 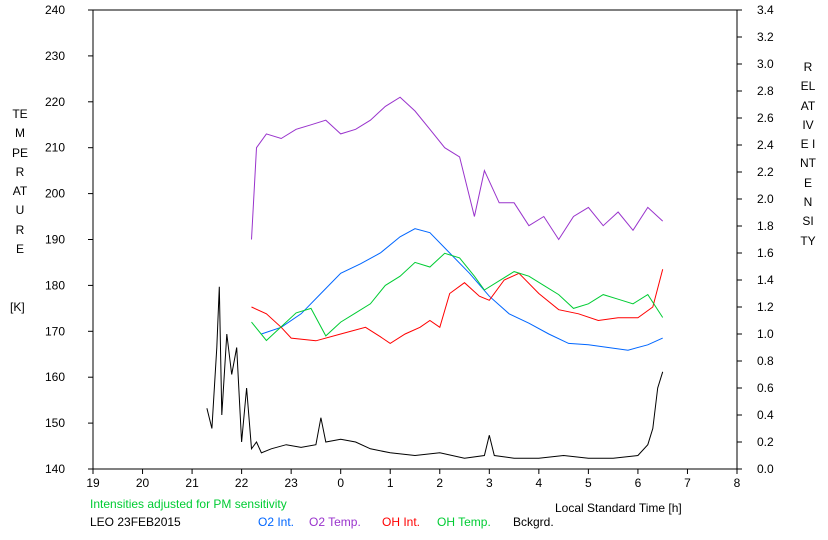 I want to click on y-left-tick-label: 220, so click(x=55, y=102).